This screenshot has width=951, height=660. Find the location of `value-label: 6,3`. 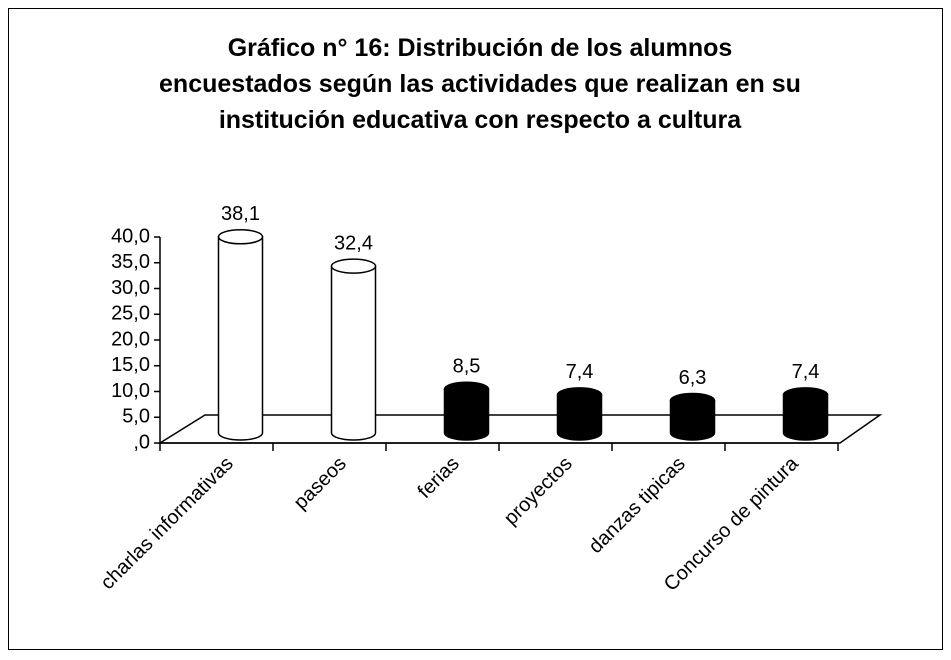

value-label: 6,3 is located at coordinates (693, 378).